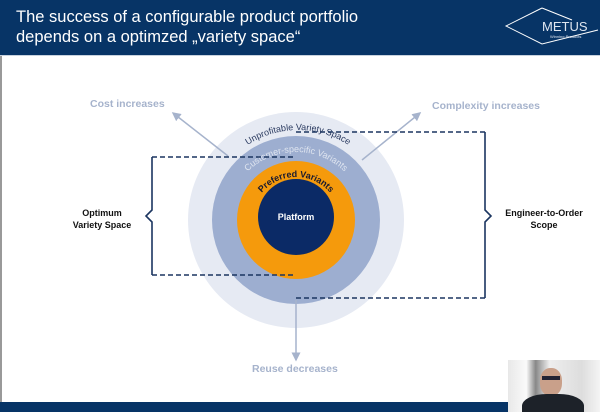 This screenshot has width=600, height=412. What do you see at coordinates (551, 382) in the screenshot?
I see `presenter-face` at bounding box center [551, 382].